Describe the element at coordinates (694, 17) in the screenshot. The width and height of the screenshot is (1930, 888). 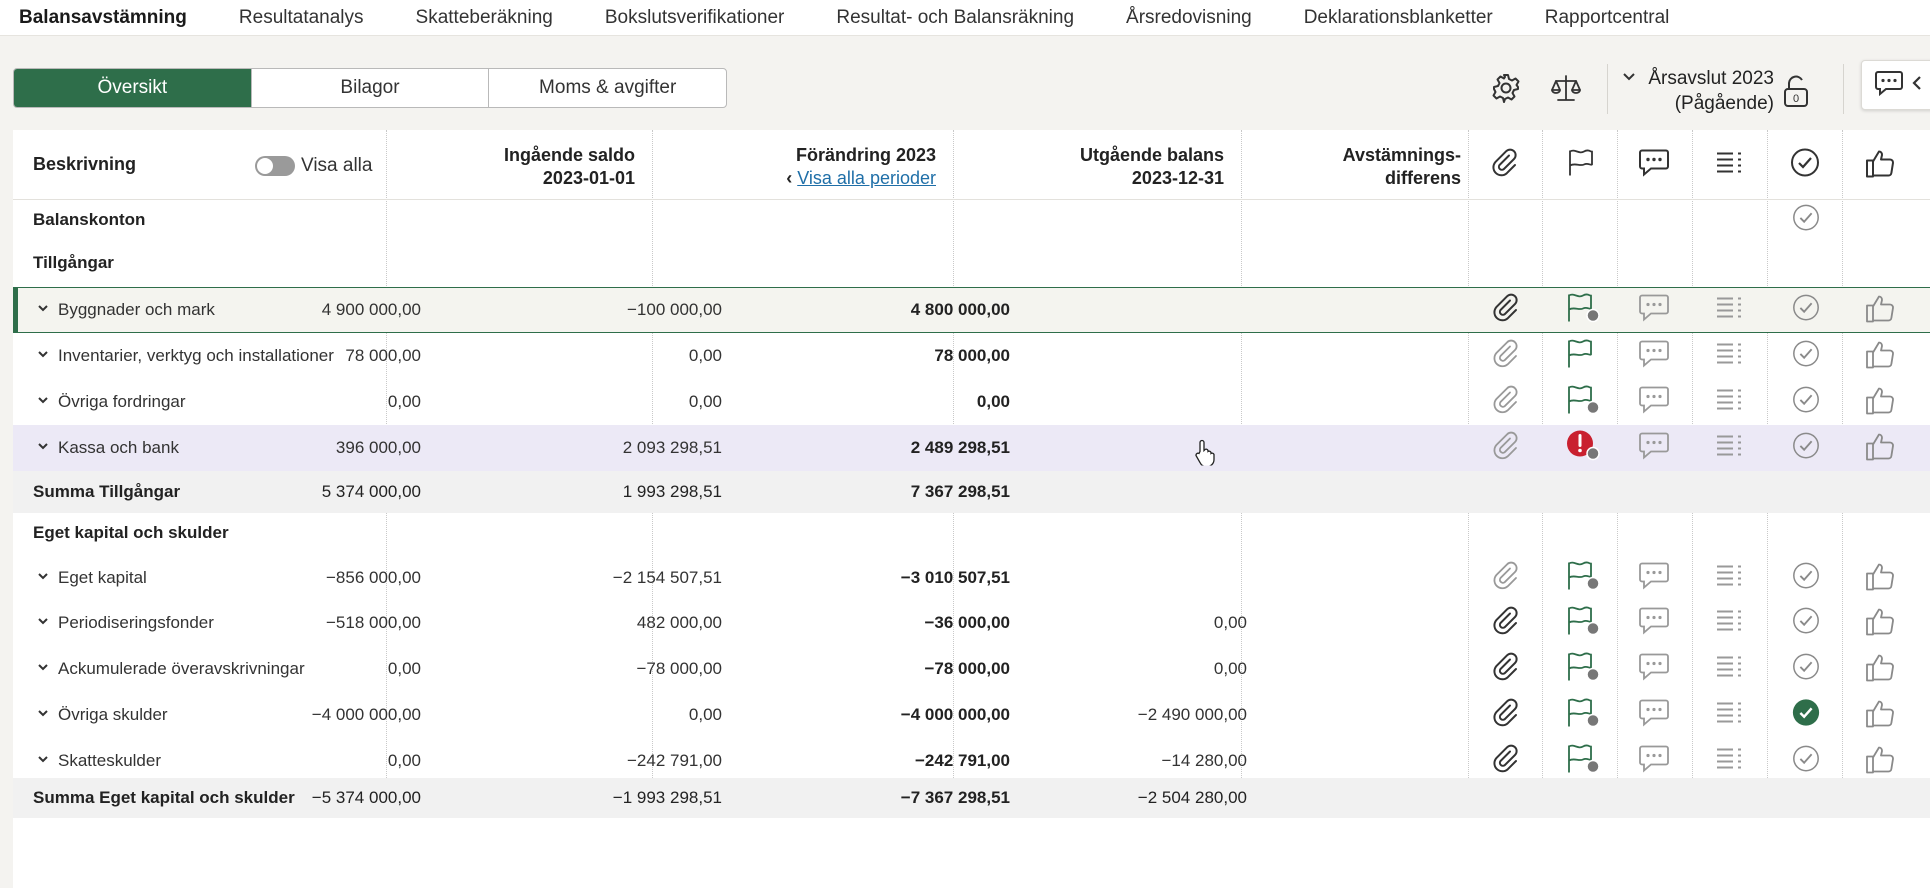
I see `nav-bokslutsverifikationer: Bokslutsverifikationer` at that location.